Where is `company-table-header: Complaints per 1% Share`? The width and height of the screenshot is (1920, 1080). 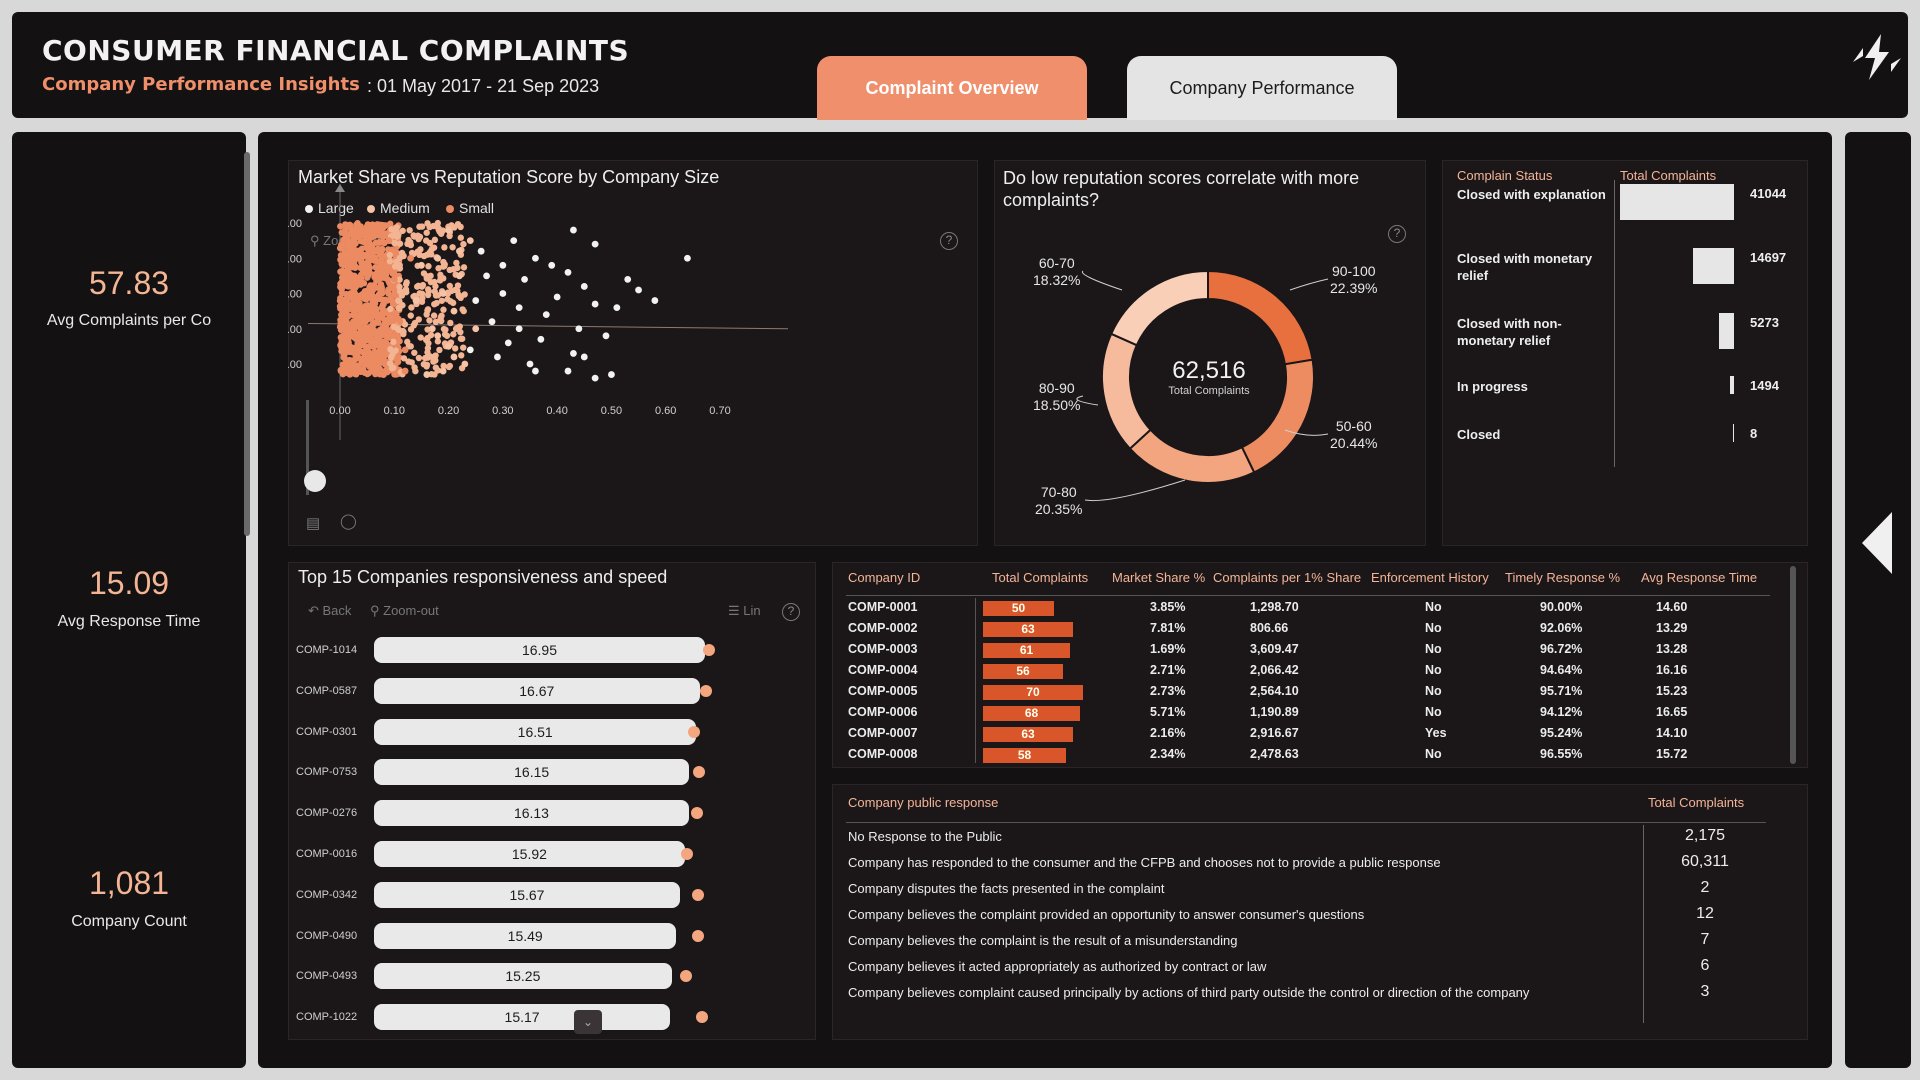 company-table-header: Complaints per 1% Share is located at coordinates (1287, 577).